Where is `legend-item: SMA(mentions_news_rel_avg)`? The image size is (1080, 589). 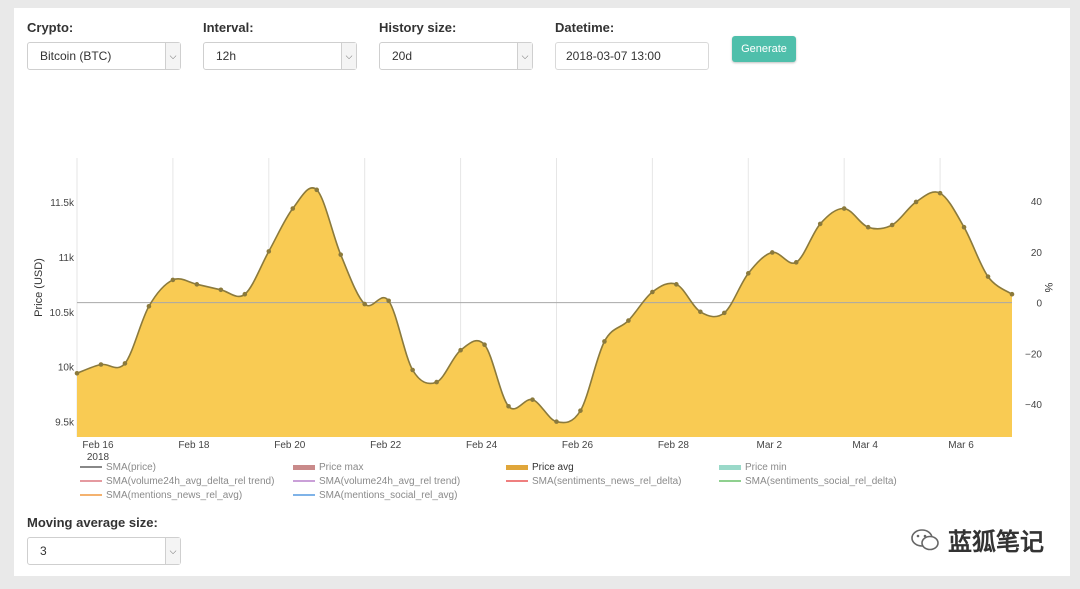 legend-item: SMA(mentions_news_rel_avg) is located at coordinates (161, 495).